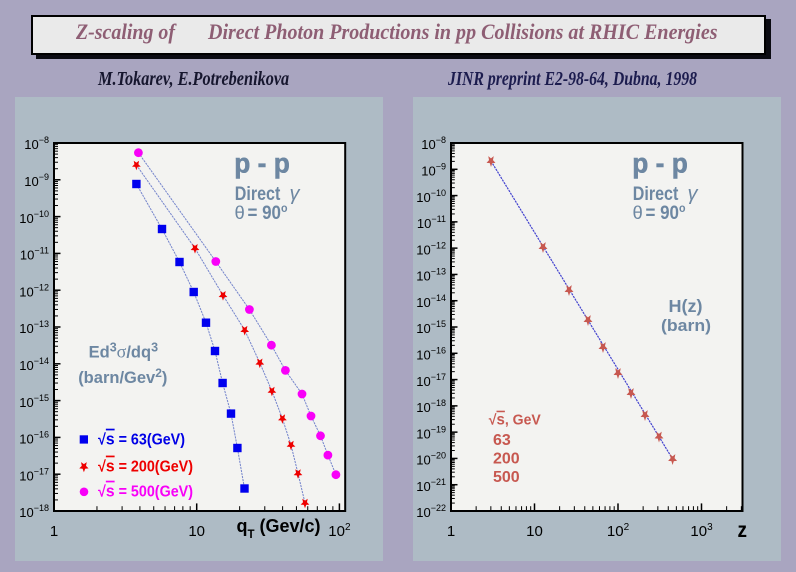  I want to click on svg-text: √s = 63(GeV), so click(141, 439).